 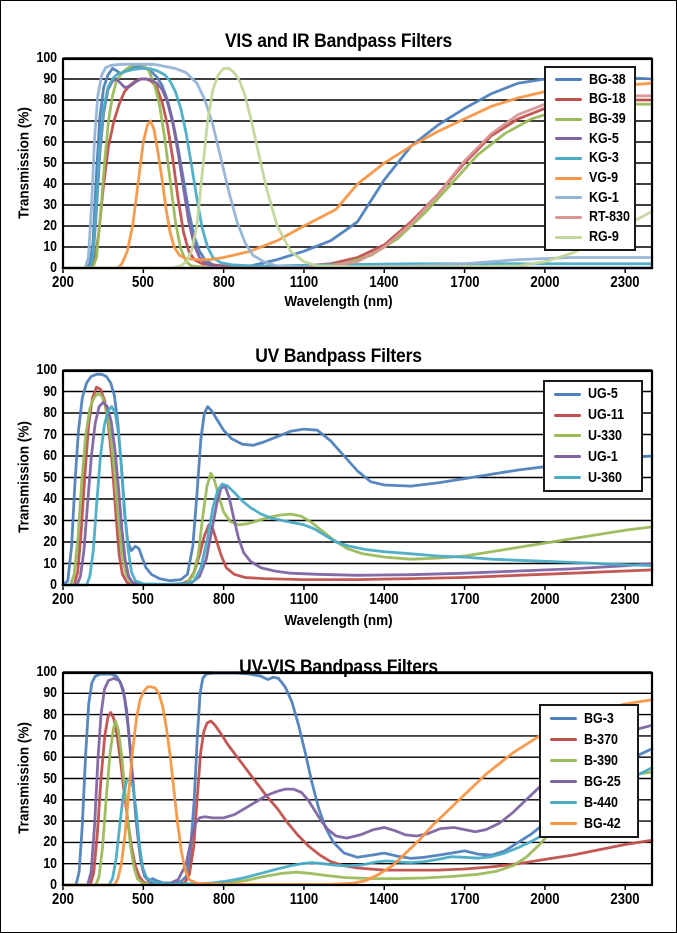 What do you see at coordinates (607, 119) in the screenshot?
I see `legend-label: BG-39` at bounding box center [607, 119].